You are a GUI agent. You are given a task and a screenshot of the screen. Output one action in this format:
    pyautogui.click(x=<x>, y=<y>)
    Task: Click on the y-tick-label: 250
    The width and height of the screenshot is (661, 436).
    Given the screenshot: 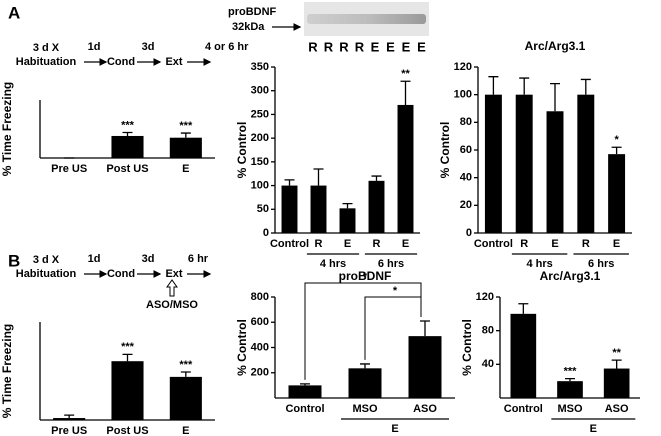 What is the action you would take?
    pyautogui.click(x=260, y=114)
    